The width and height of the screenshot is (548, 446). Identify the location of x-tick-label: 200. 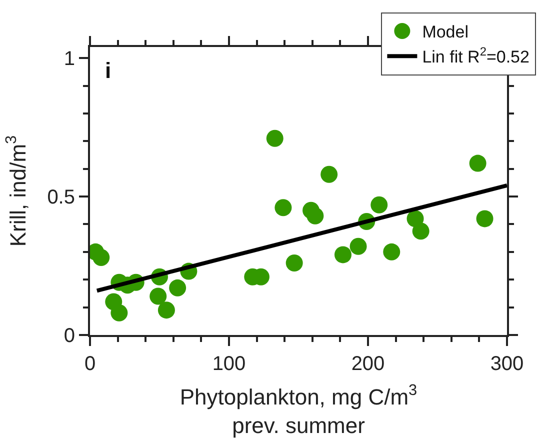
(368, 364).